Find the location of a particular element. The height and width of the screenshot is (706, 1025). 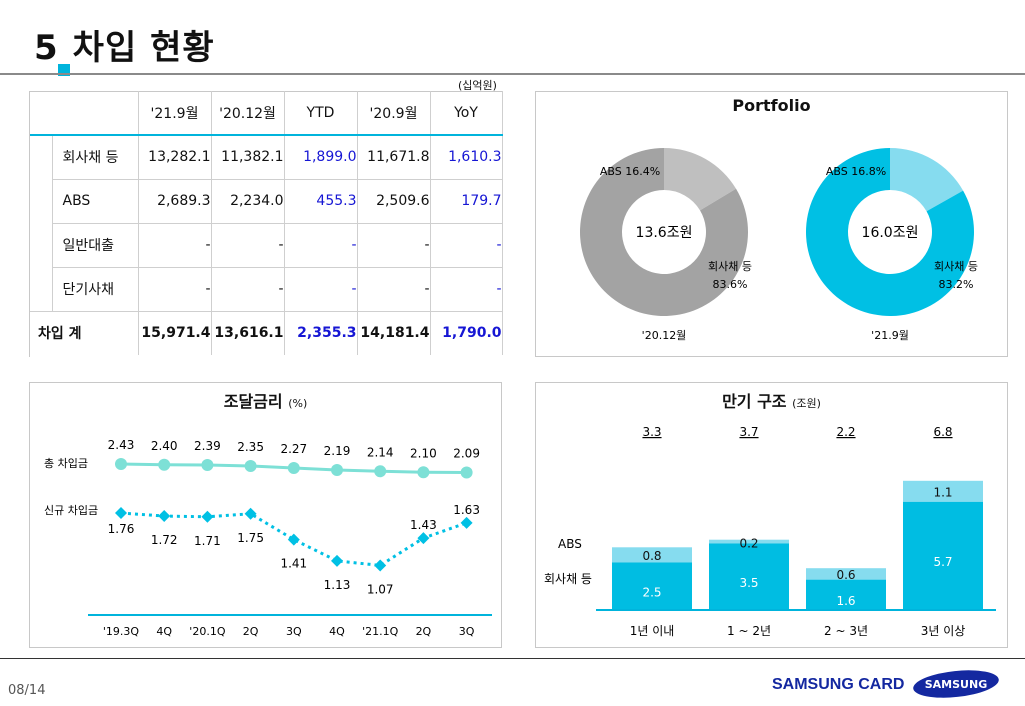

table-row: ABS 2,689.3 2,234.0 455.3 2,509.6 179.7 is located at coordinates (266, 201).